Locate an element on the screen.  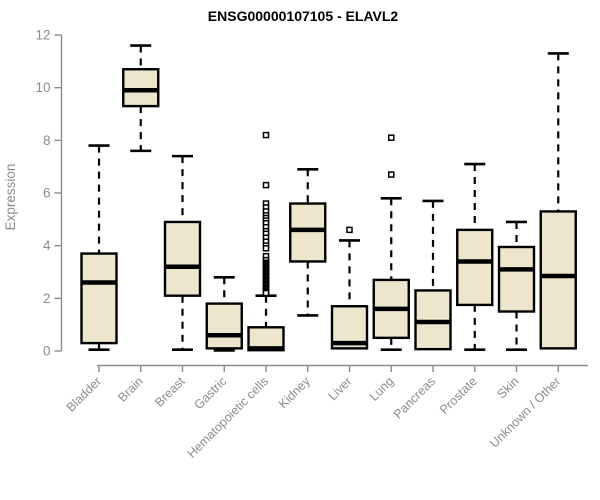
x-tick-label-breast: Breast is located at coordinates (170, 392).